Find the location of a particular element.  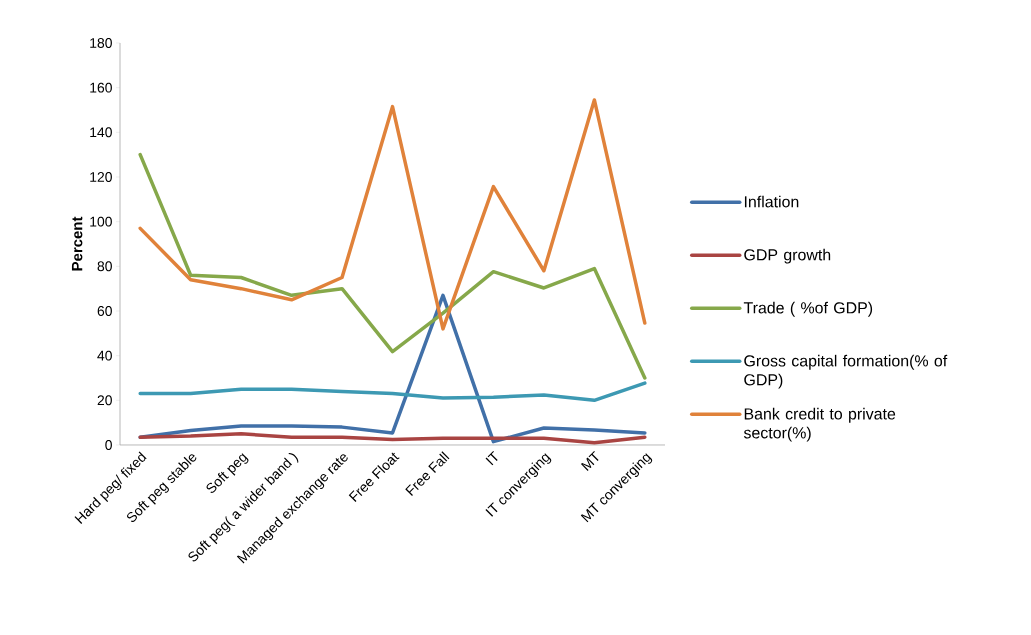

y-tick-label: 120 is located at coordinates (101, 177).